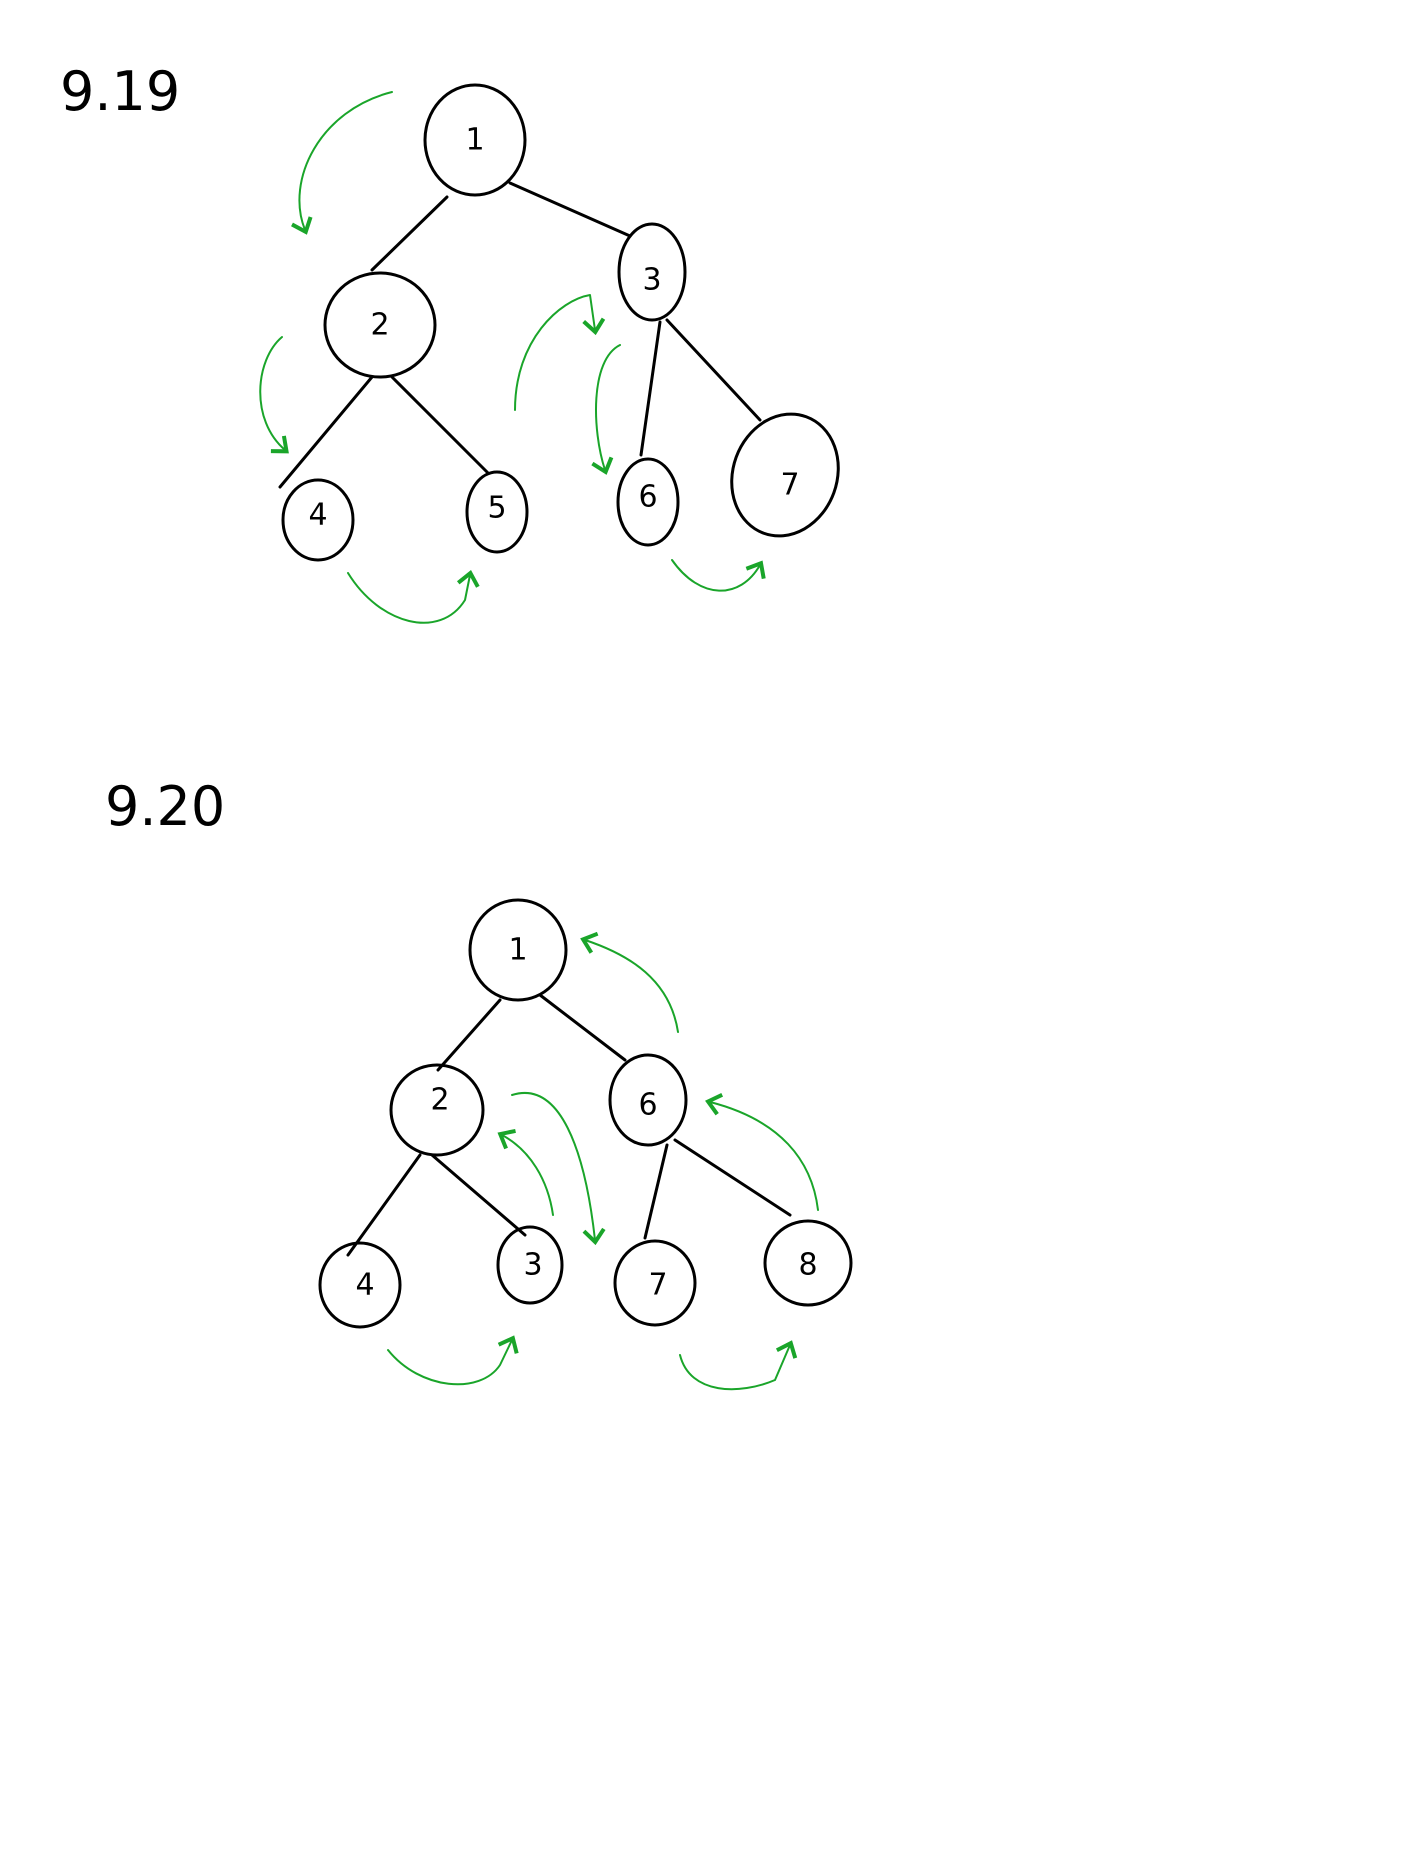 The width and height of the screenshot is (1404, 1872). I want to click on node-m7: 7, so click(655, 1283).